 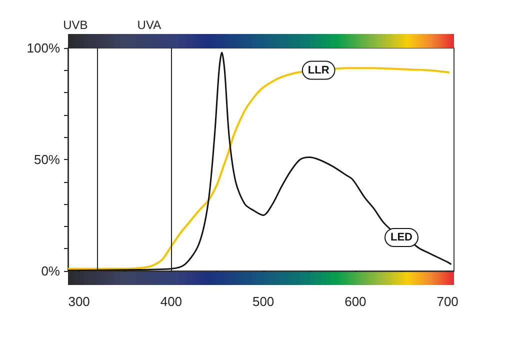 I want to click on x-tick-label: 500, so click(x=263, y=301).